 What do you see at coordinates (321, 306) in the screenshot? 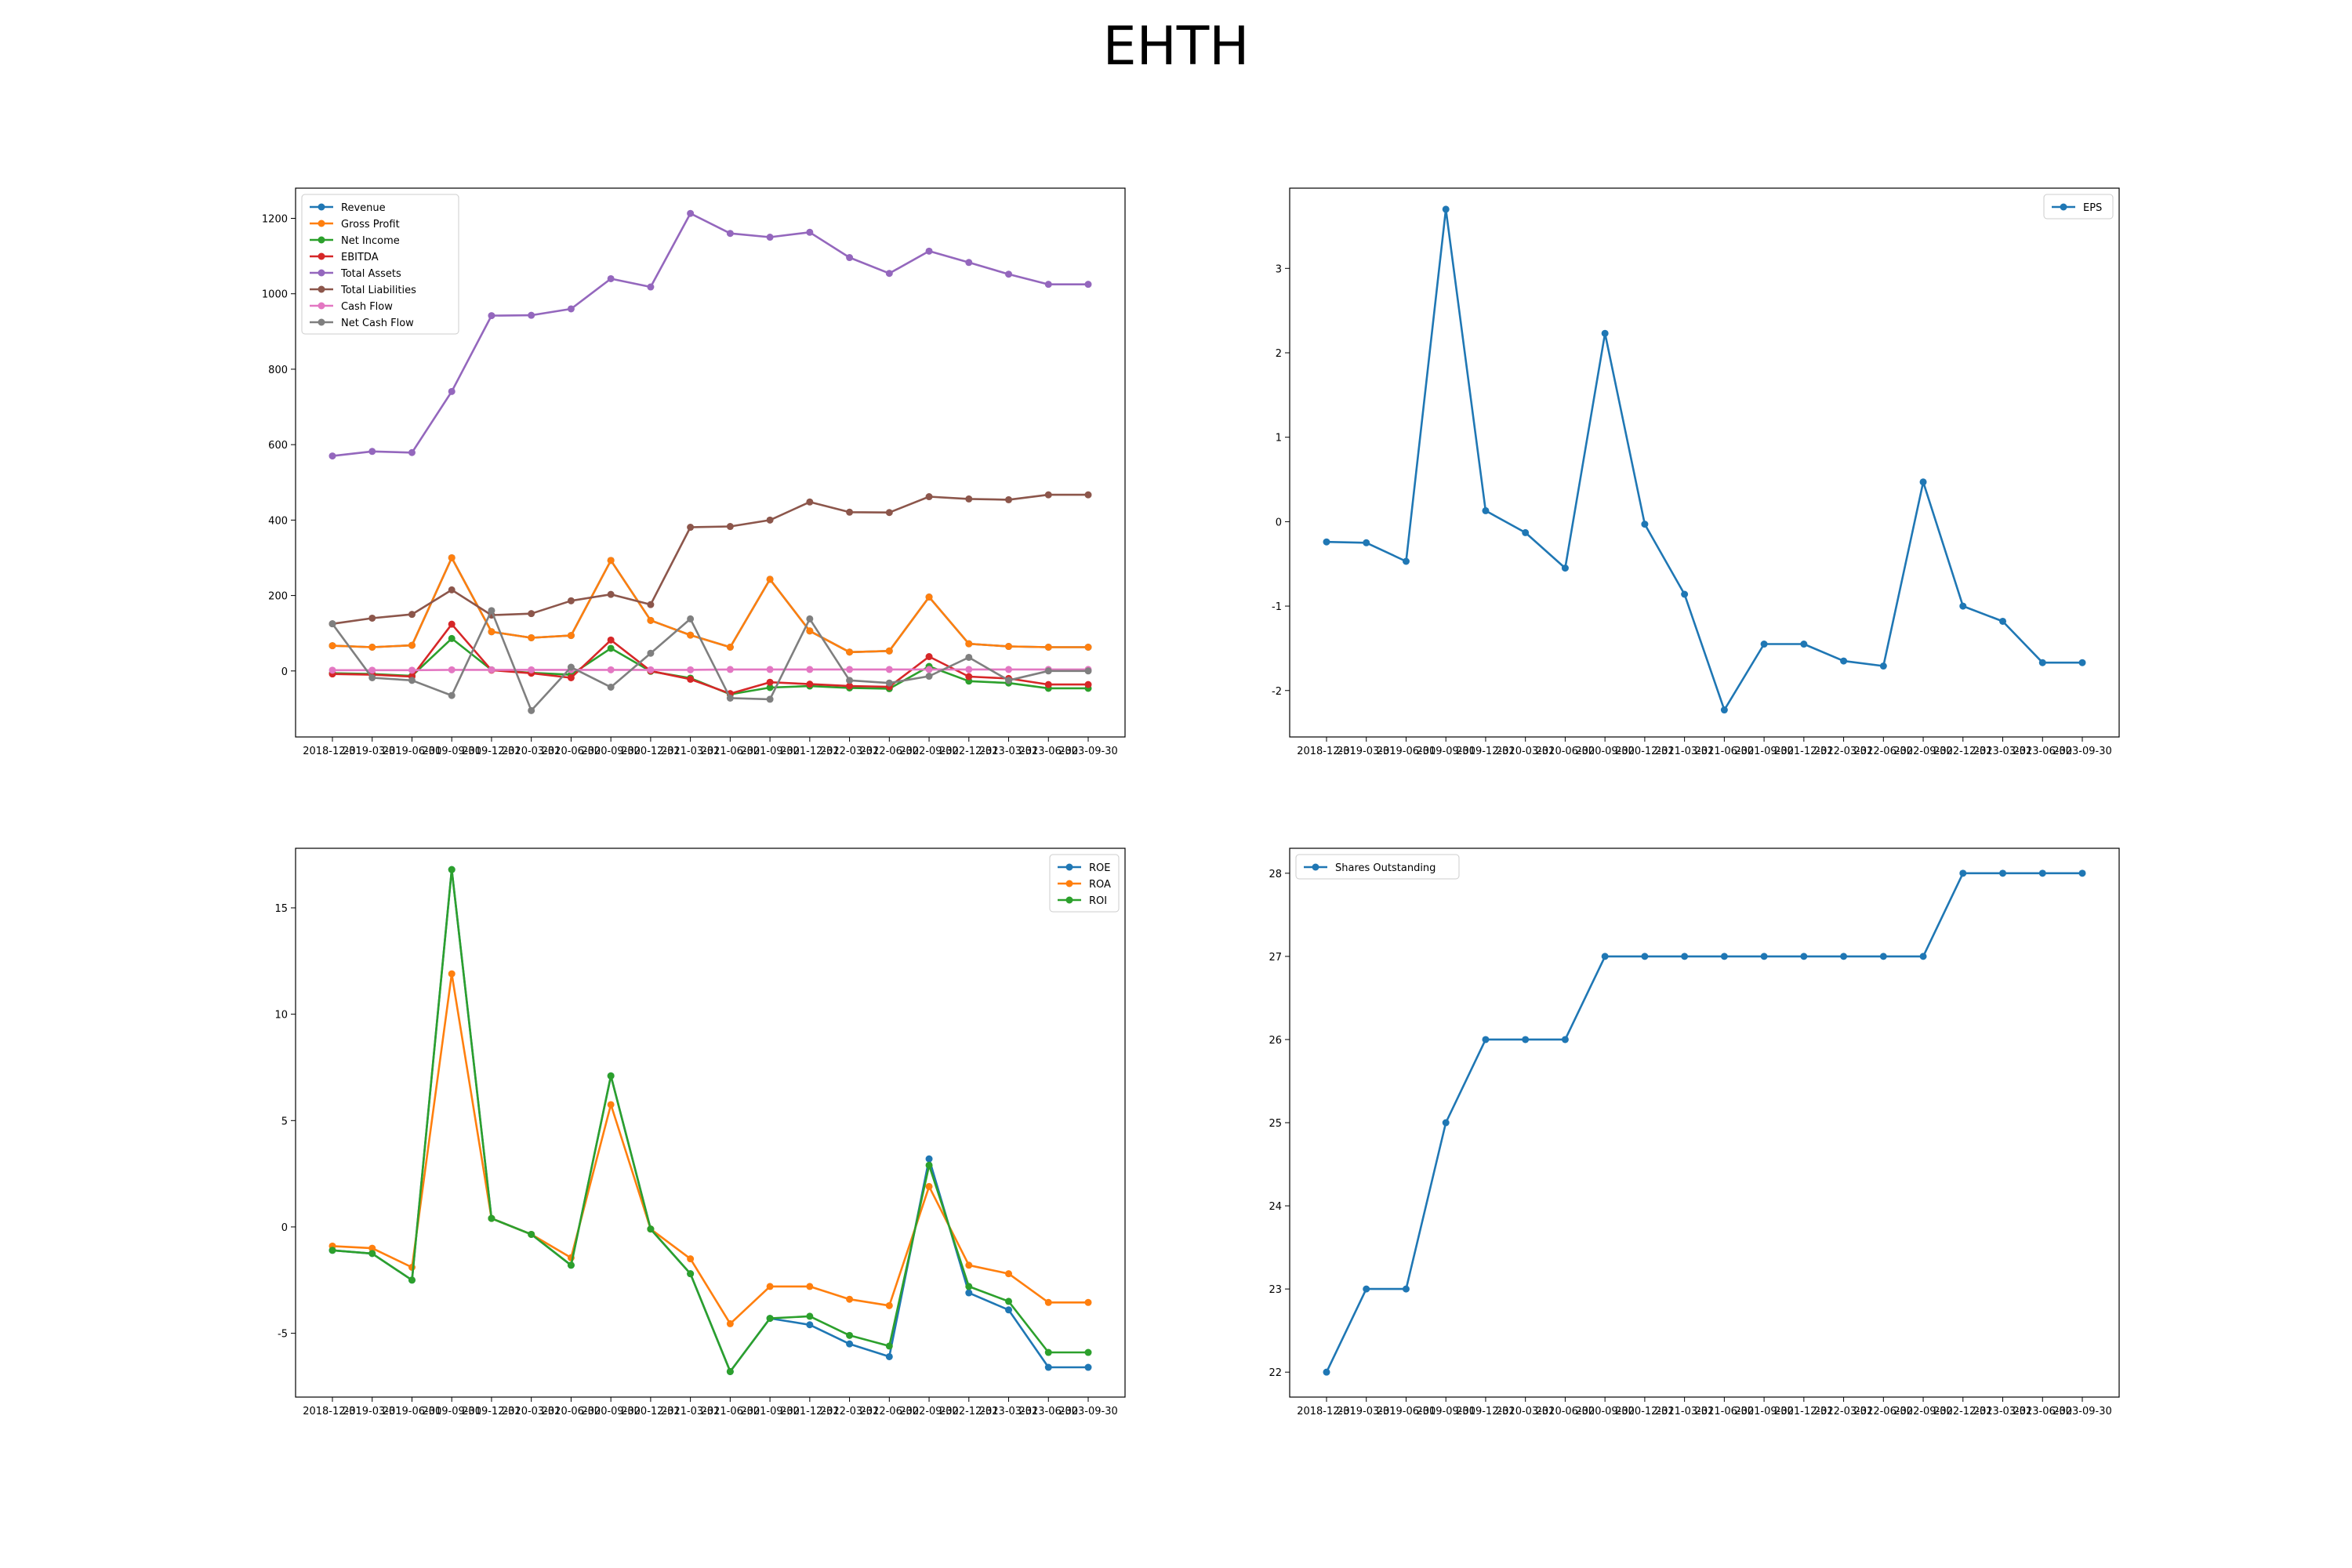
I see `legend-marker-cash-flow` at bounding box center [321, 306].